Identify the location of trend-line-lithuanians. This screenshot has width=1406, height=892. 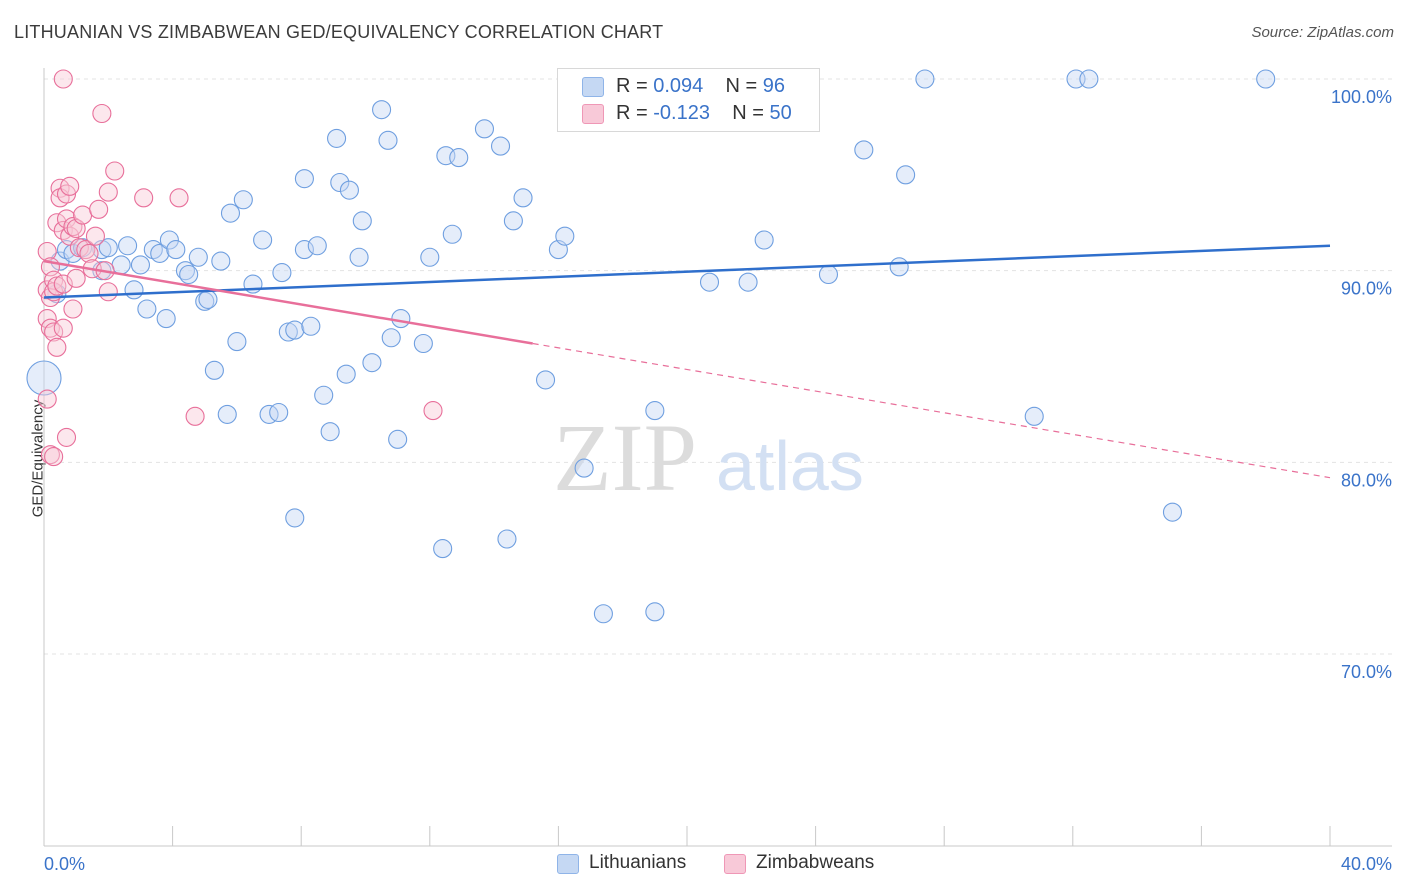
(687, 271).